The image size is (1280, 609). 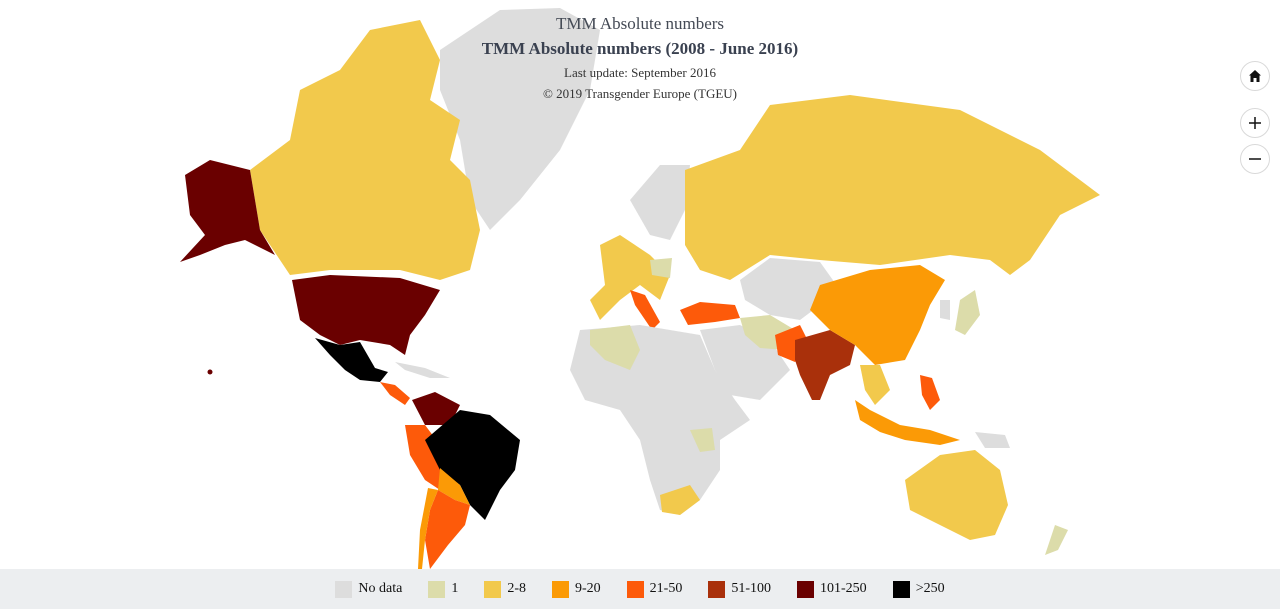 I want to click on region-hawaii, so click(x=210, y=372).